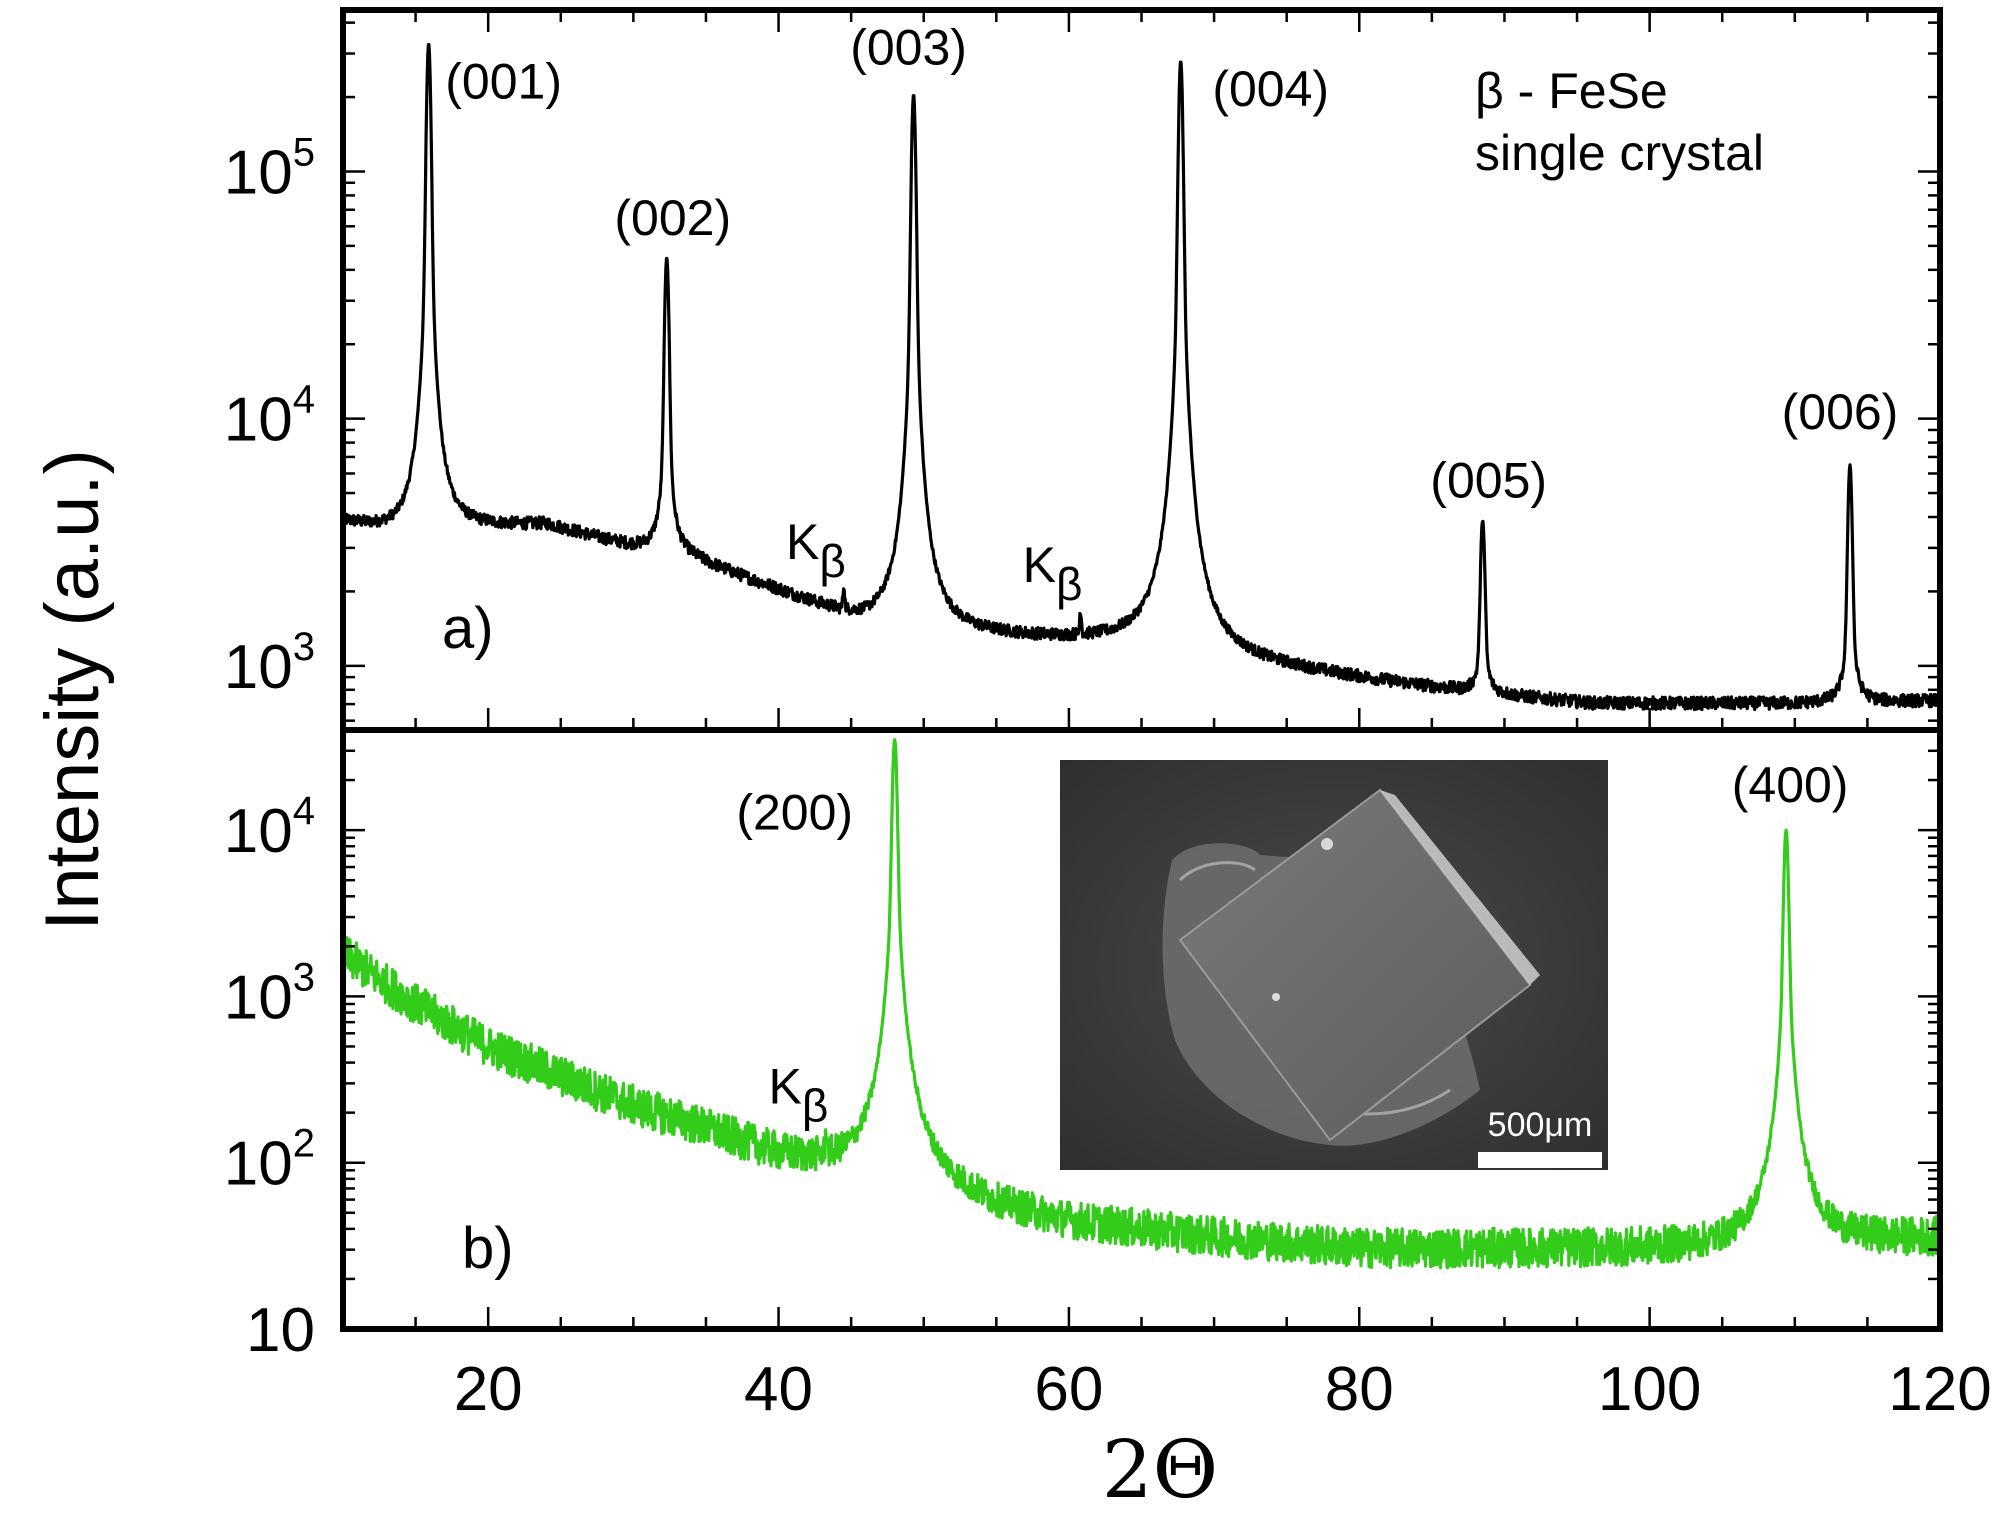 This screenshot has height=1513, width=2002. Describe the element at coordinates (488, 1389) in the screenshot. I see `x-tick-label: 20` at that location.